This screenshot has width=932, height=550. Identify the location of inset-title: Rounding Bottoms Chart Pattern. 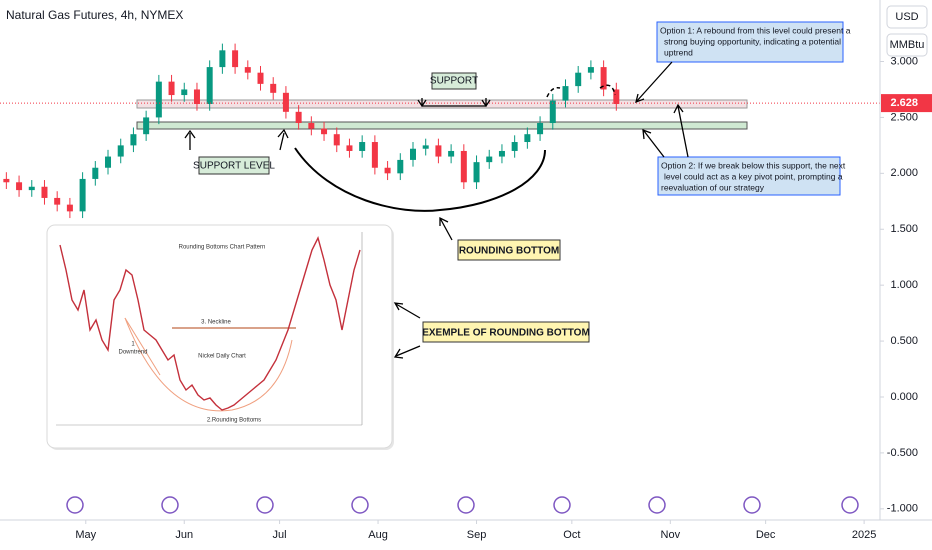
(222, 248).